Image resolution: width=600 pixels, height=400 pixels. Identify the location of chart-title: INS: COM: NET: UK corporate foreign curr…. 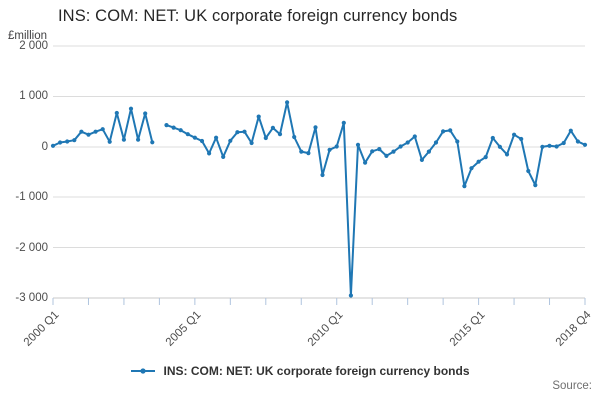
(258, 16).